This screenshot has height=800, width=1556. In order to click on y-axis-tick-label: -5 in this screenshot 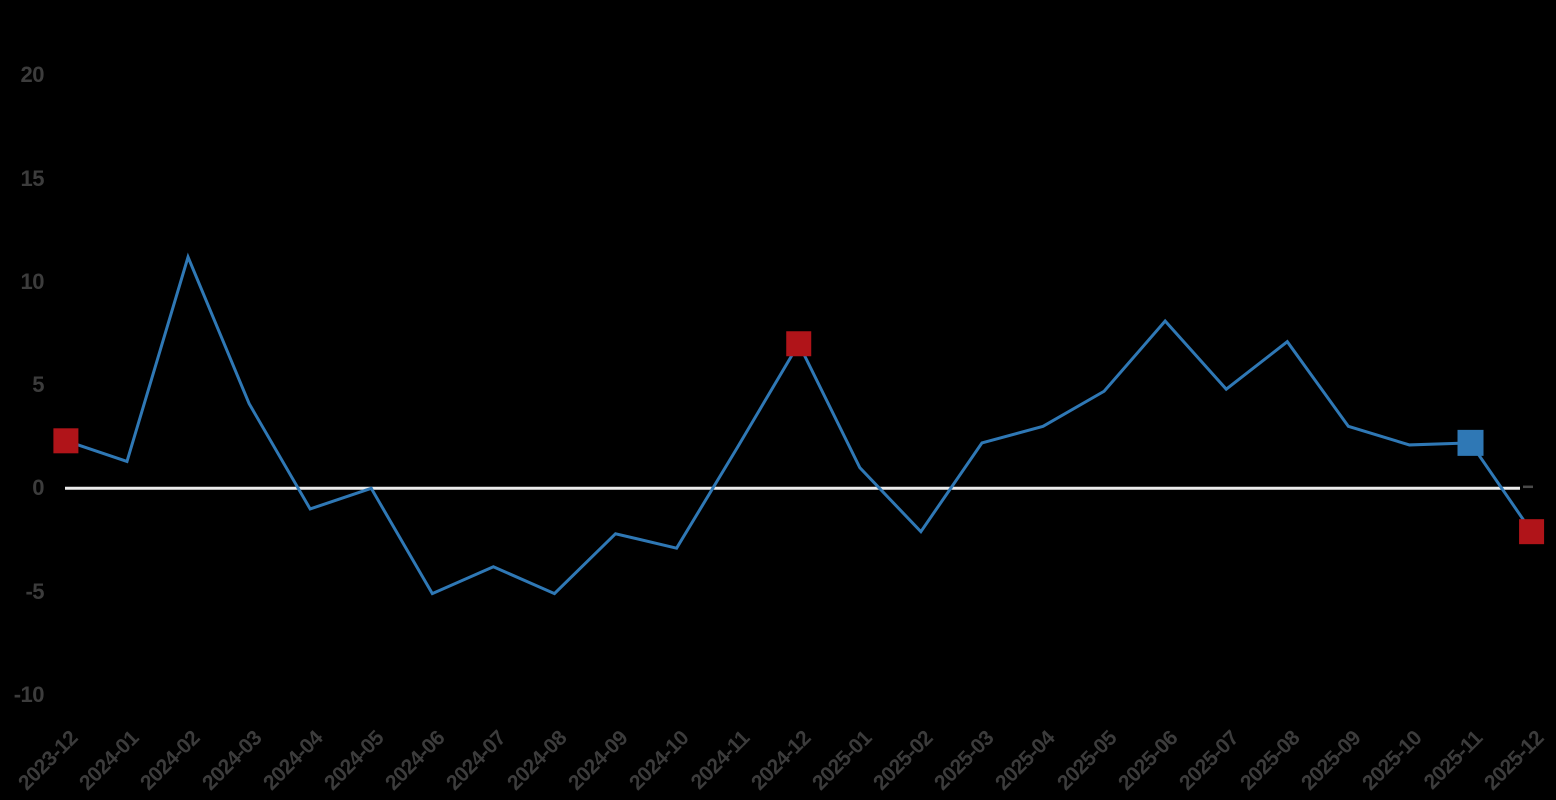, I will do `click(34, 591)`.